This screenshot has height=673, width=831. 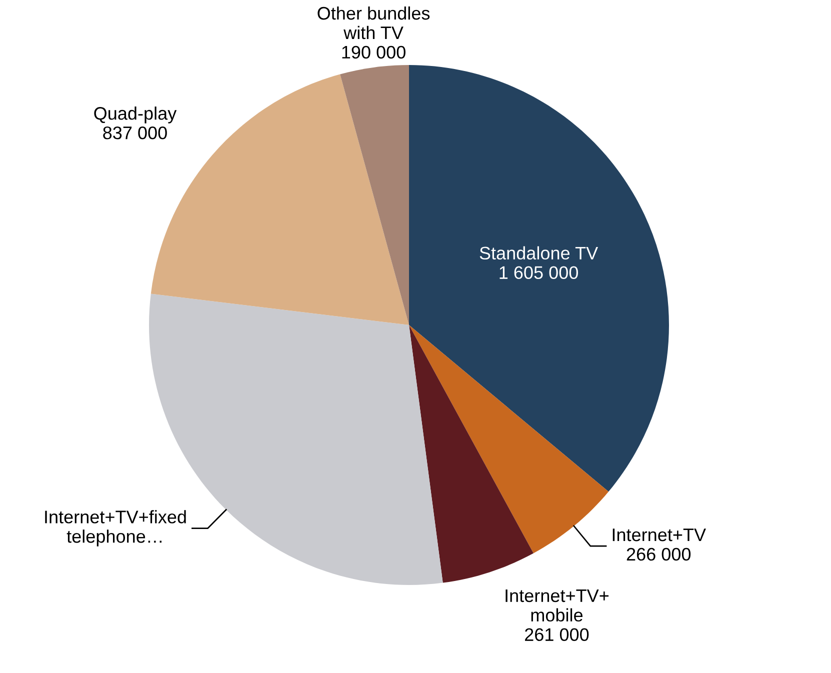 I want to click on data-label: 1 605 000, so click(x=539, y=272).